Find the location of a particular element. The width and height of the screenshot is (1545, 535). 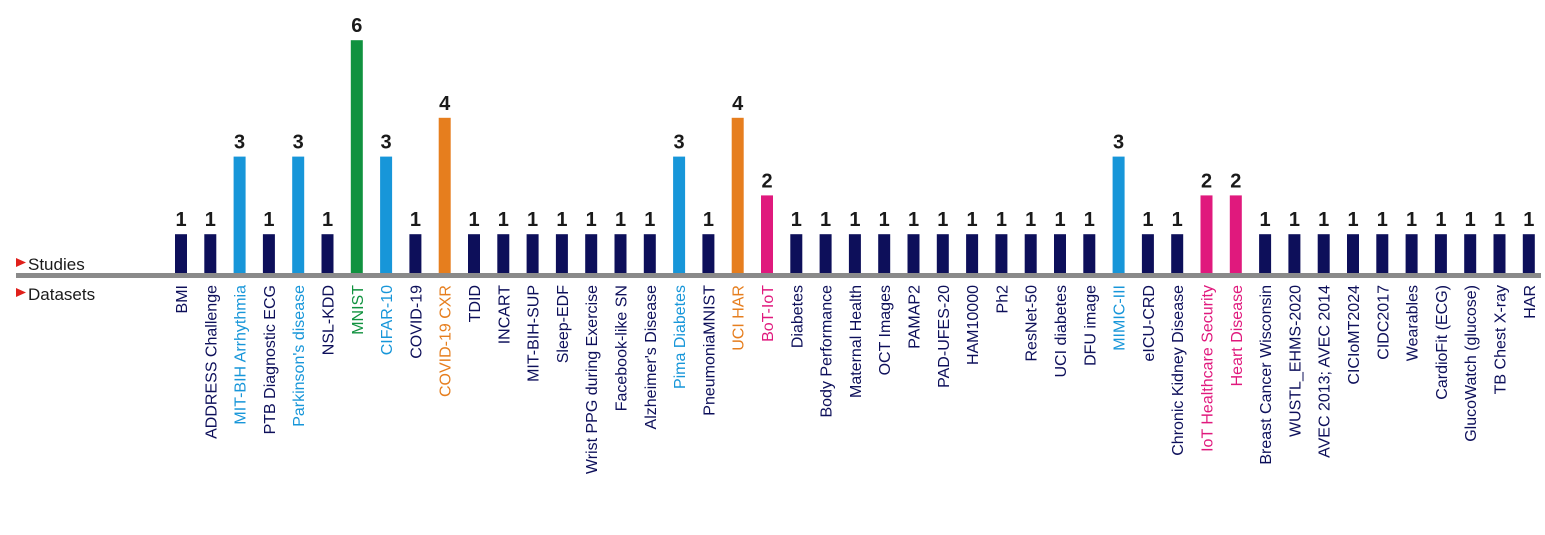

category-tick-label: NSL-KDD is located at coordinates (329, 320).